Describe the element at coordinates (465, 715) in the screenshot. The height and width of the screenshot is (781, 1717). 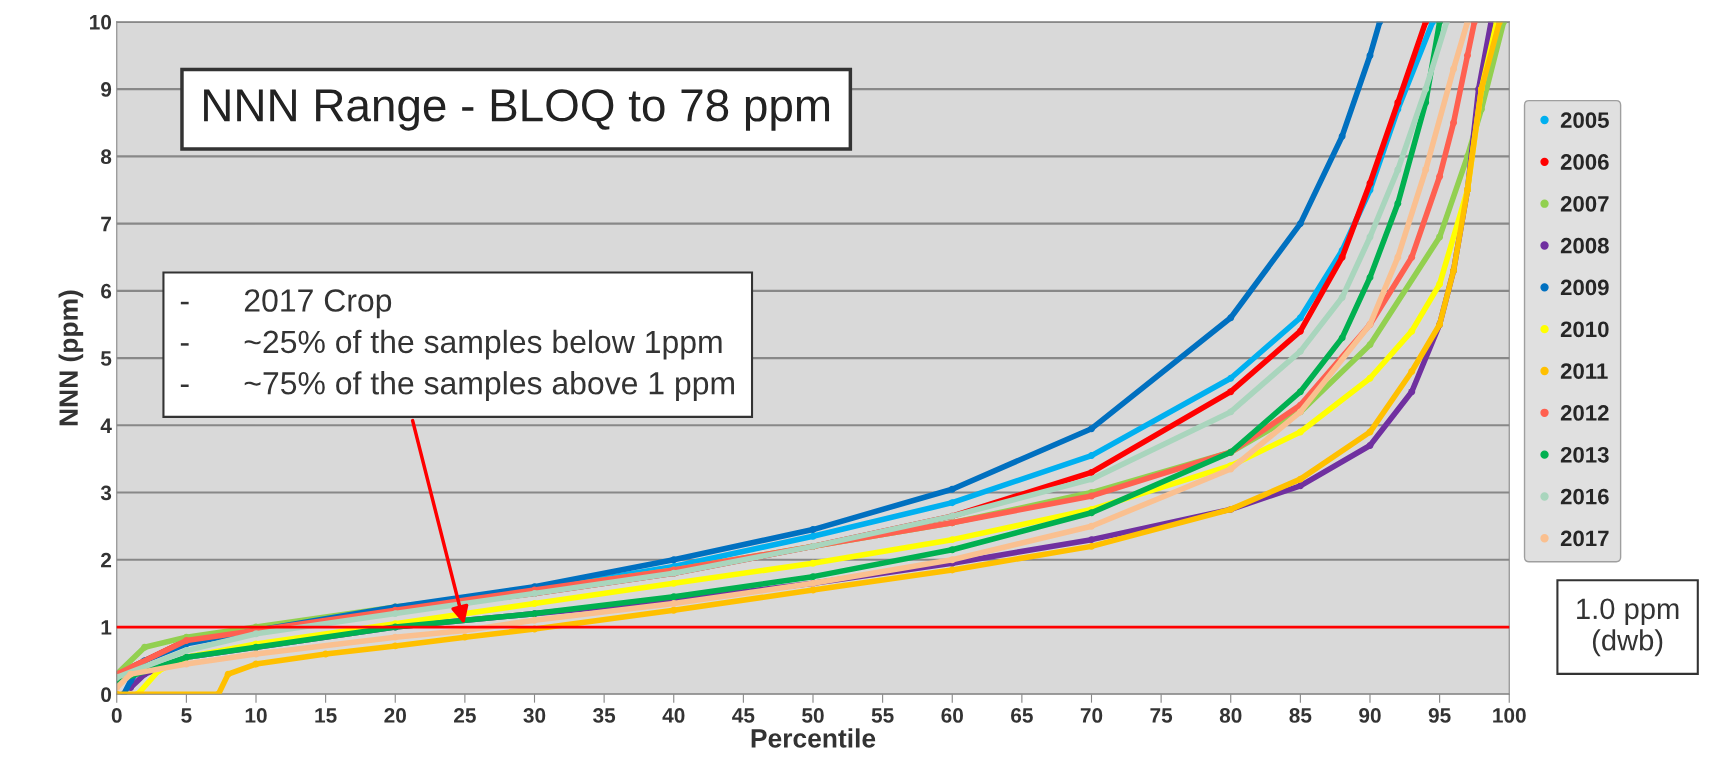
I see `x-tick-label: 25` at that location.